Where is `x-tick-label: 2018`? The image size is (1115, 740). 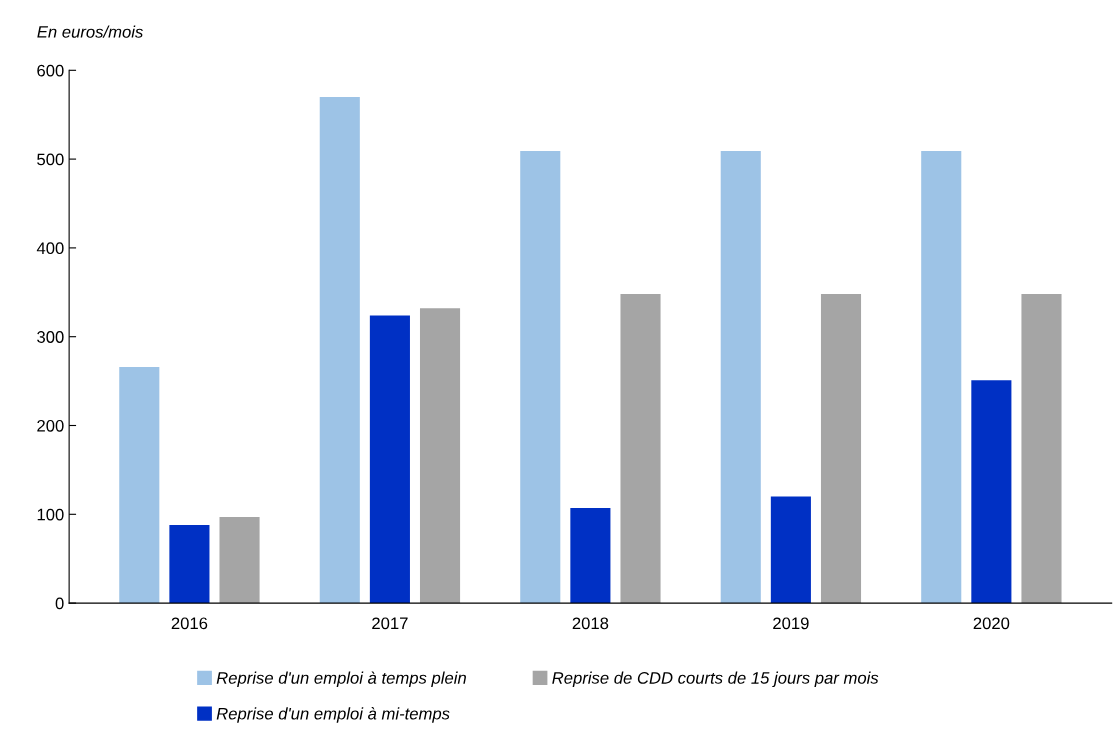
x-tick-label: 2018 is located at coordinates (590, 623).